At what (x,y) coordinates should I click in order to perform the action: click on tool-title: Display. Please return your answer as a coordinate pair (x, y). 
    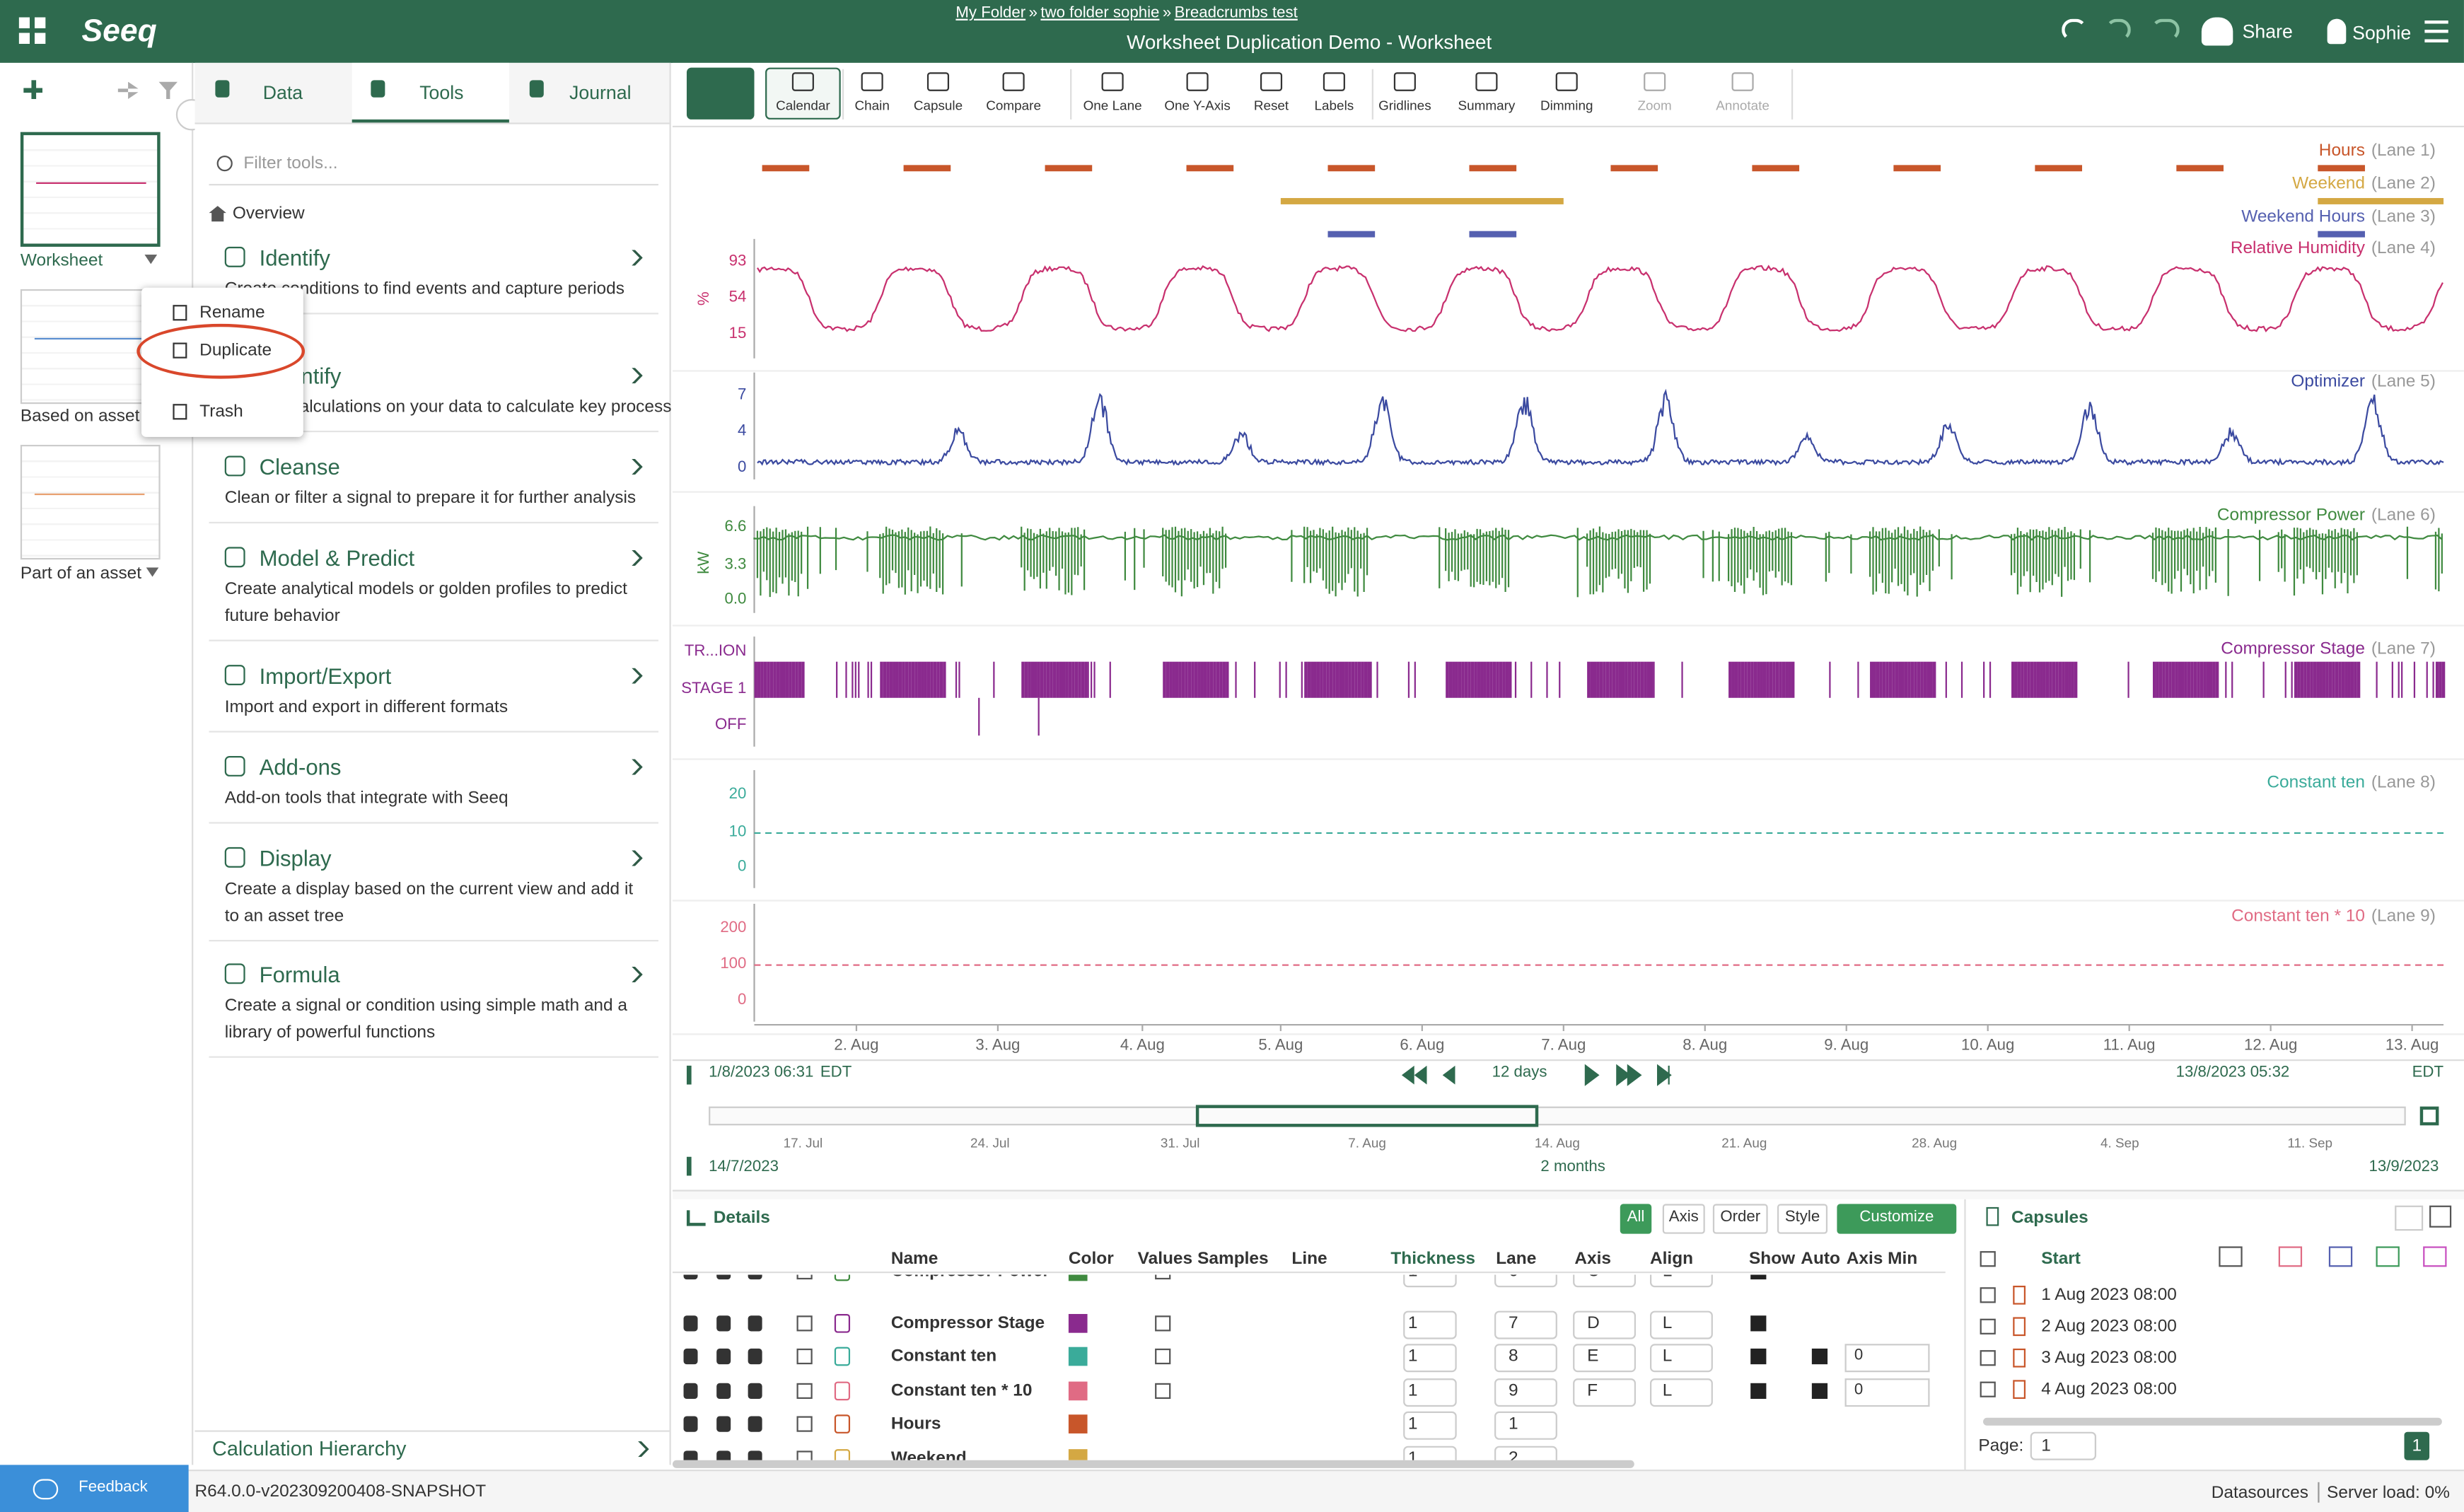
    Looking at the image, I should click on (295, 858).